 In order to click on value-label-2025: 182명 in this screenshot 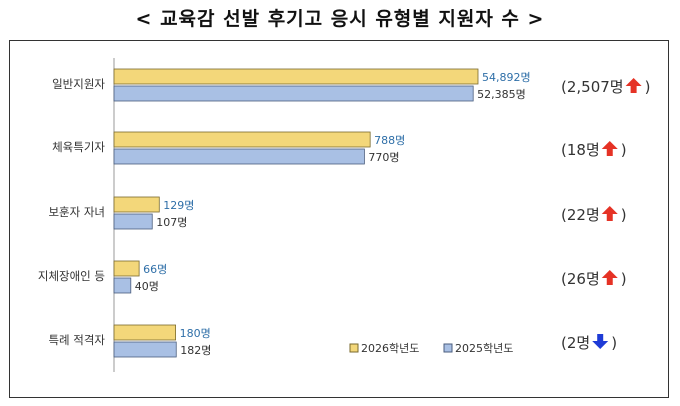, I will do `click(195, 350)`.